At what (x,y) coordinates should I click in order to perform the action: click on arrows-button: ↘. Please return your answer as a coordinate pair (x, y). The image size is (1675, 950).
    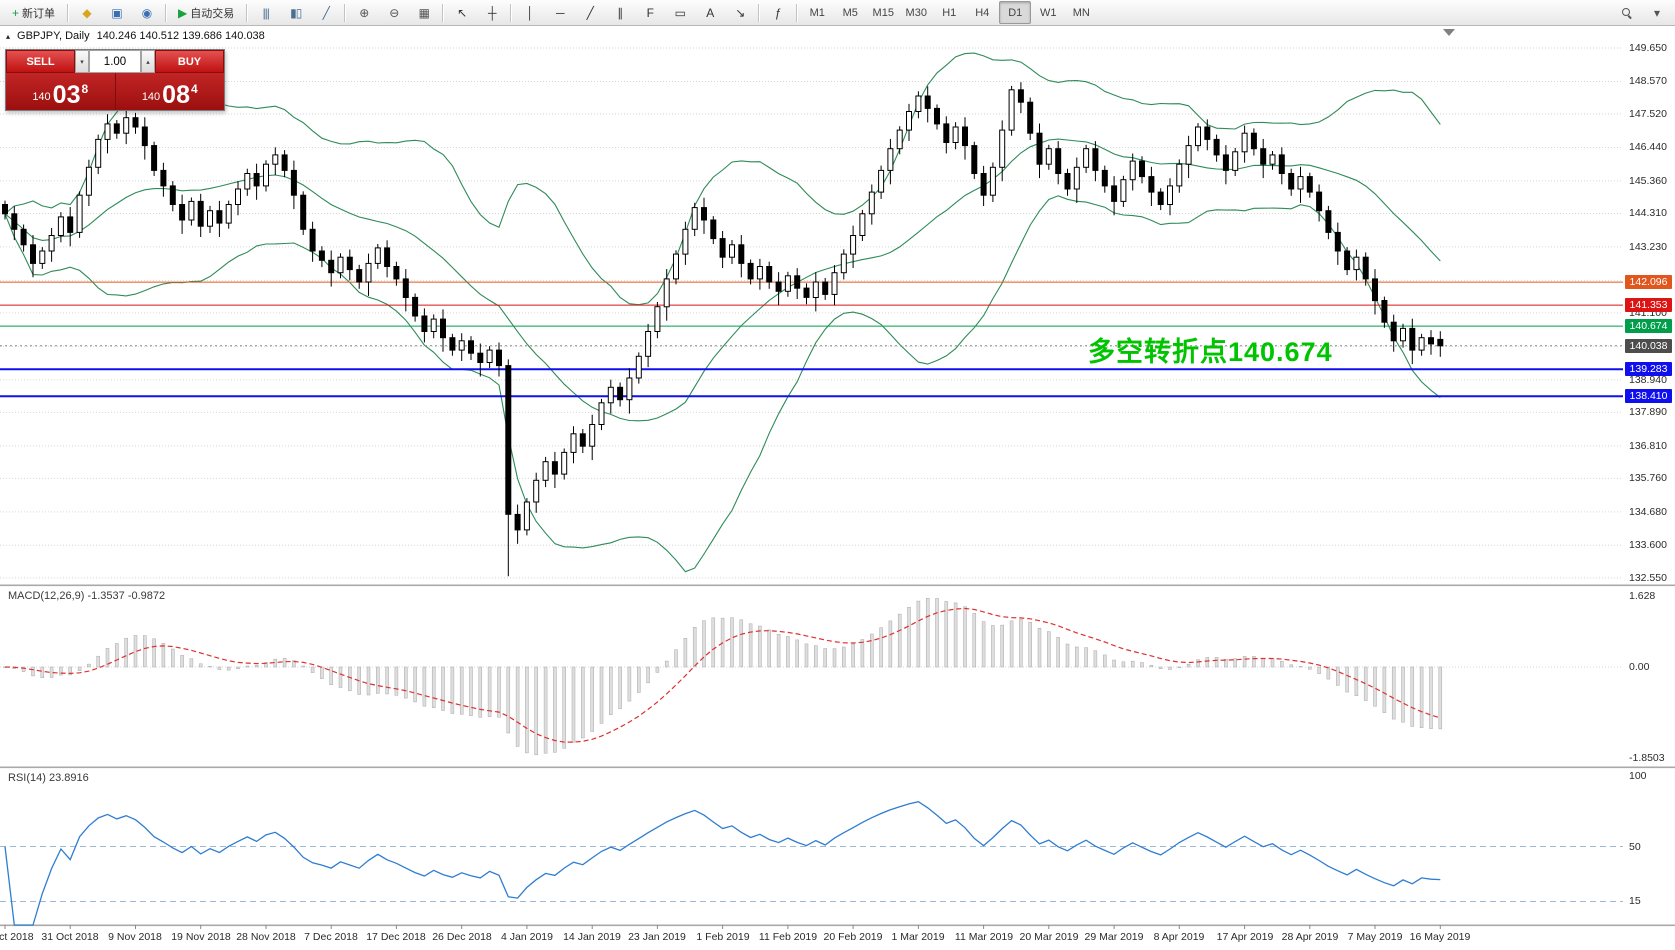
    Looking at the image, I should click on (739, 12).